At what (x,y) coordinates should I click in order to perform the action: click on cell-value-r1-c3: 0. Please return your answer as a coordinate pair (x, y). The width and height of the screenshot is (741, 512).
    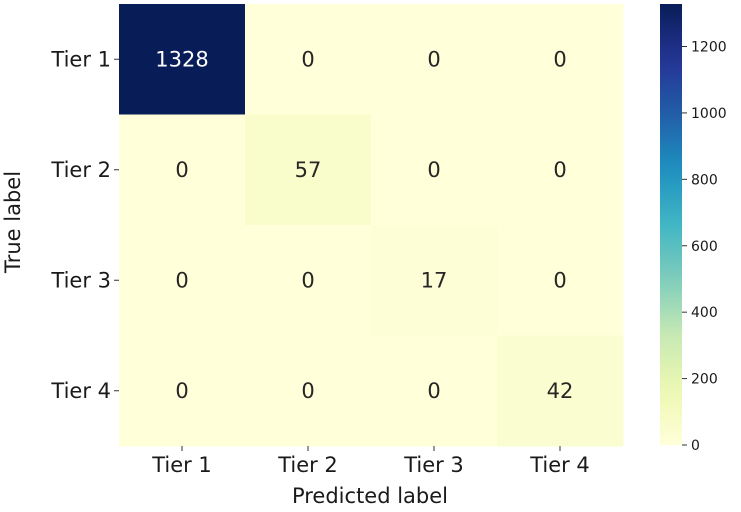
    Looking at the image, I should click on (433, 59).